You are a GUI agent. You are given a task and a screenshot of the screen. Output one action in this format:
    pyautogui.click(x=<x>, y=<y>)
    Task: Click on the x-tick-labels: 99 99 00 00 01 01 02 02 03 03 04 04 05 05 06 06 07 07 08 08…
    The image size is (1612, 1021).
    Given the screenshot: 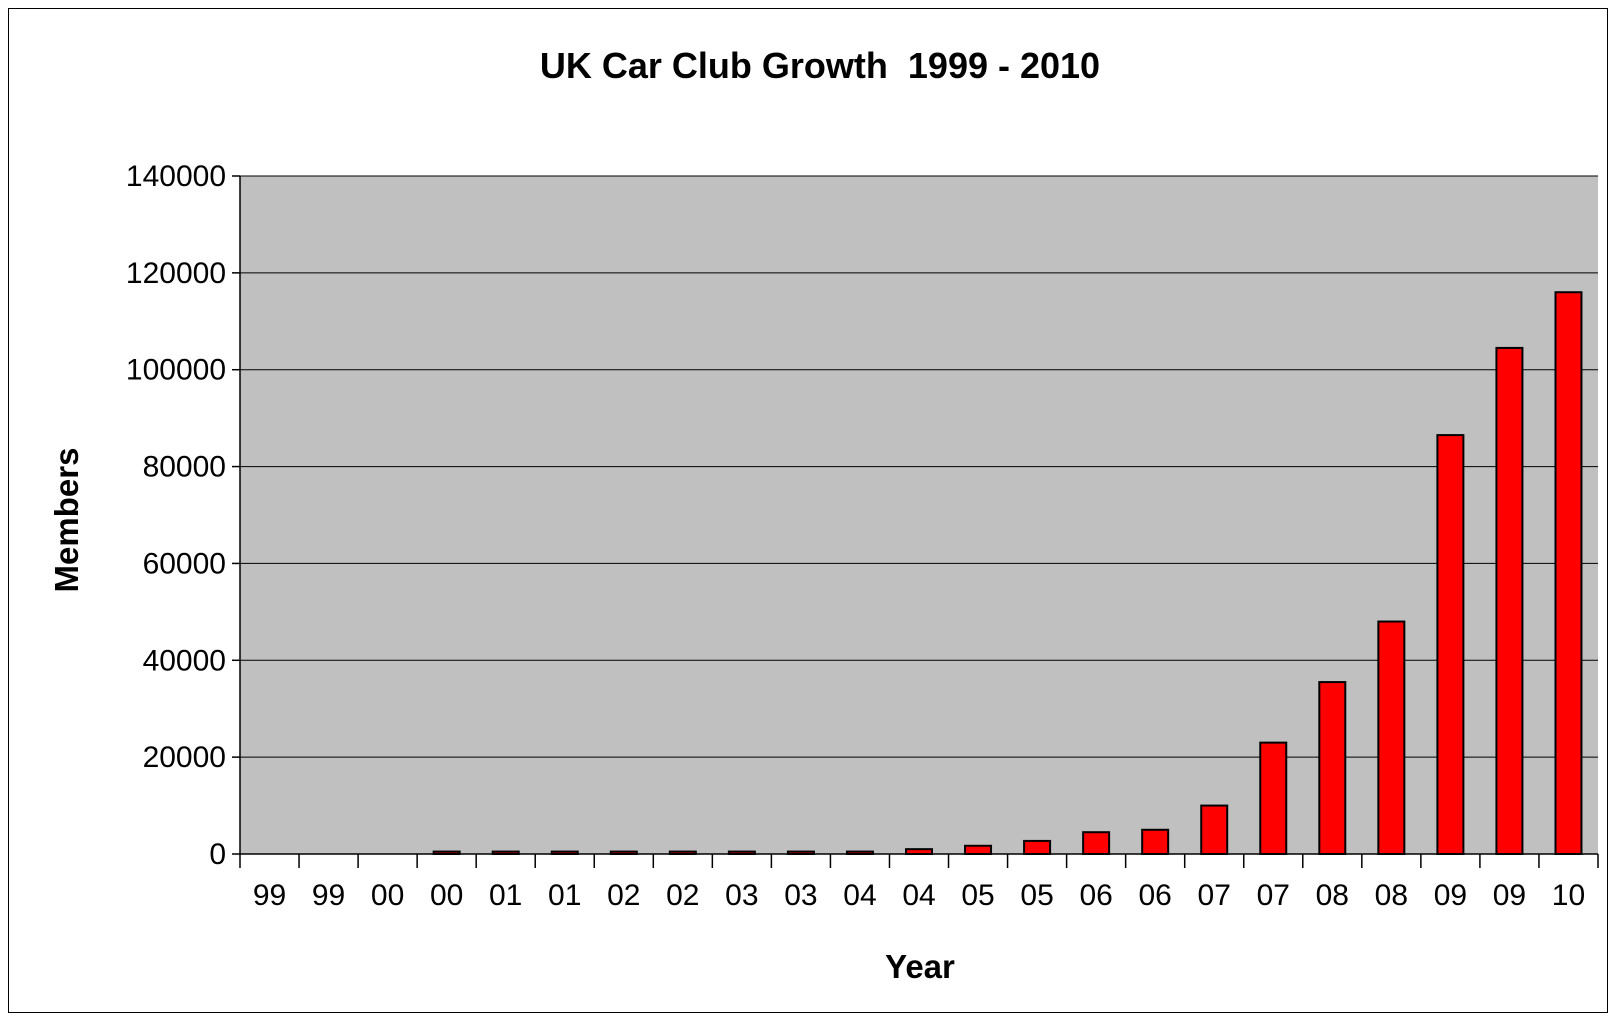 What is the action you would take?
    pyautogui.click(x=919, y=895)
    